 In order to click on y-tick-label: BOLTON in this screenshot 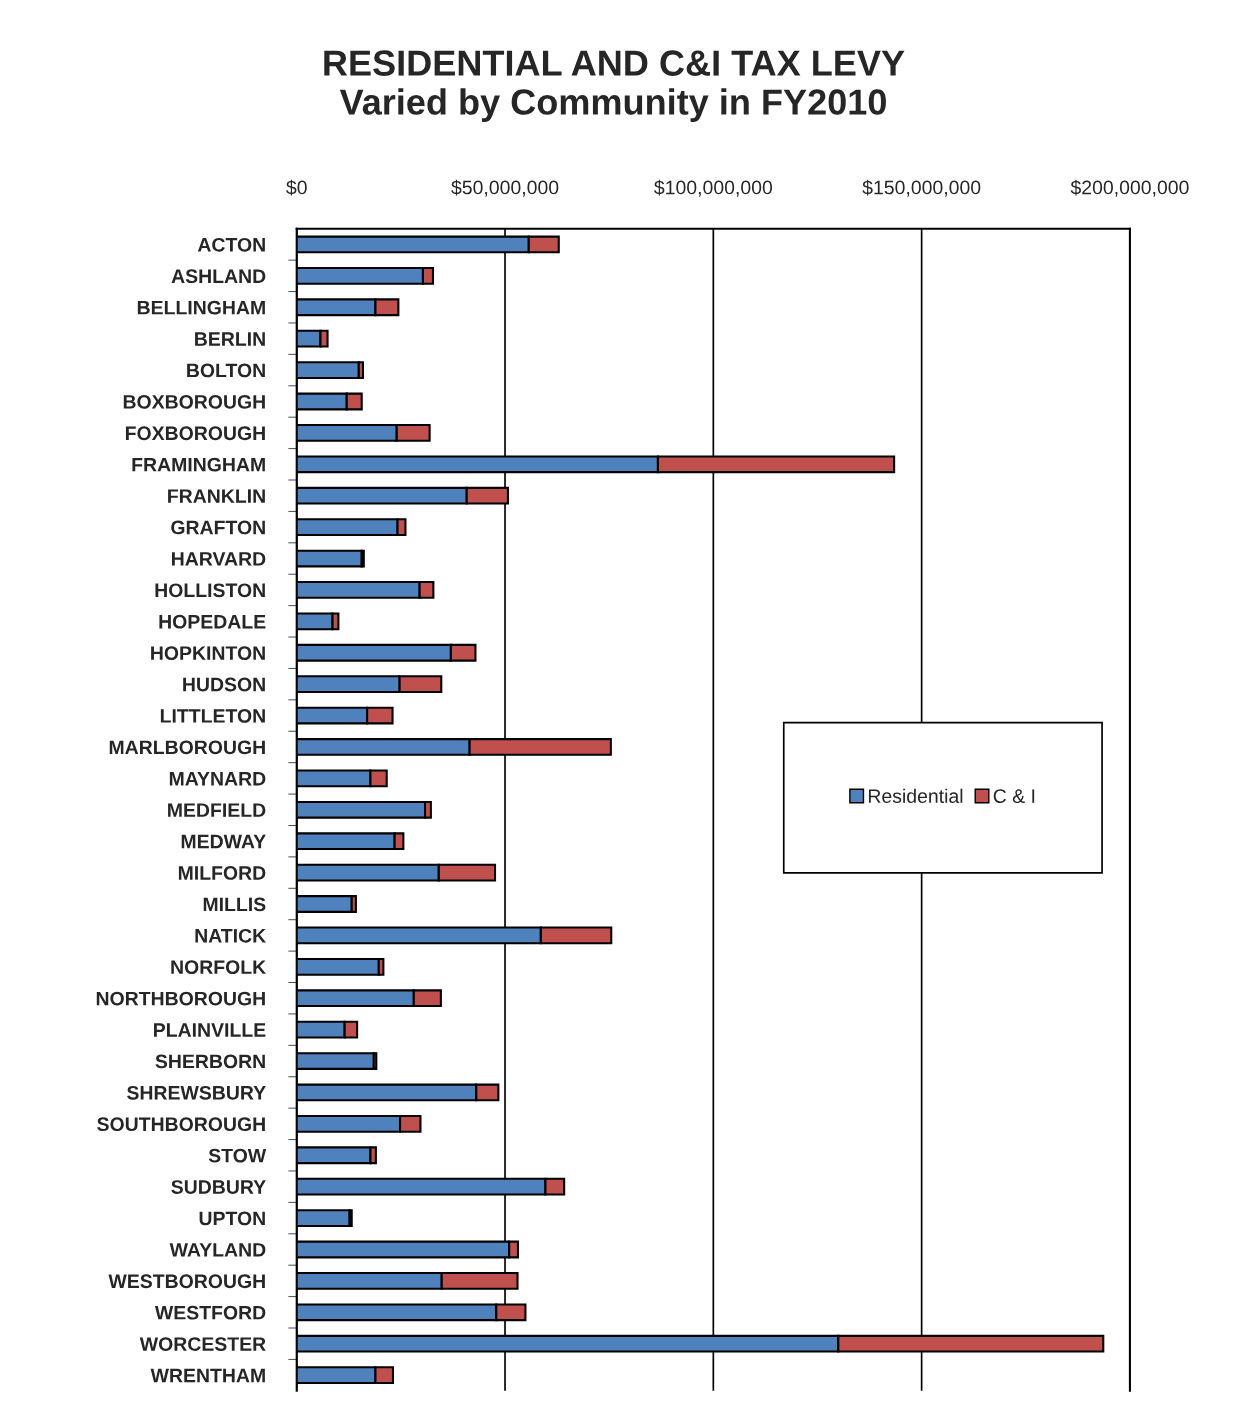, I will do `click(226, 370)`.